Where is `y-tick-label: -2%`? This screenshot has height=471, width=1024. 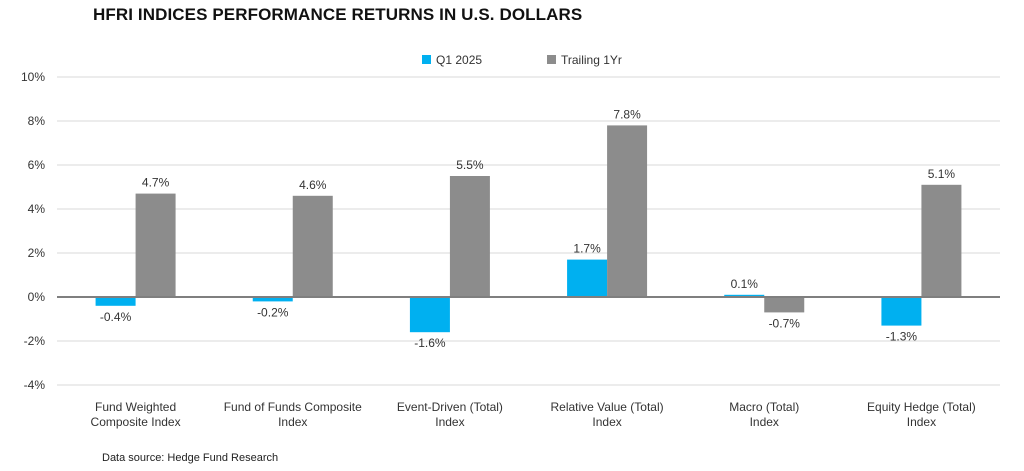 y-tick-label: -2% is located at coordinates (35, 341).